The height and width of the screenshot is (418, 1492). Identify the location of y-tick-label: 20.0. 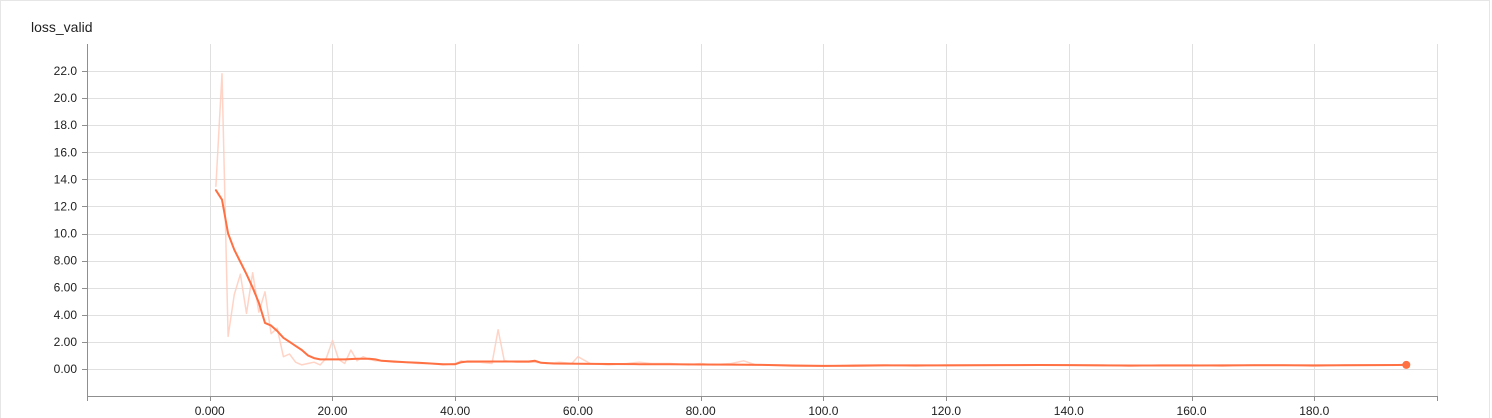
(66, 98).